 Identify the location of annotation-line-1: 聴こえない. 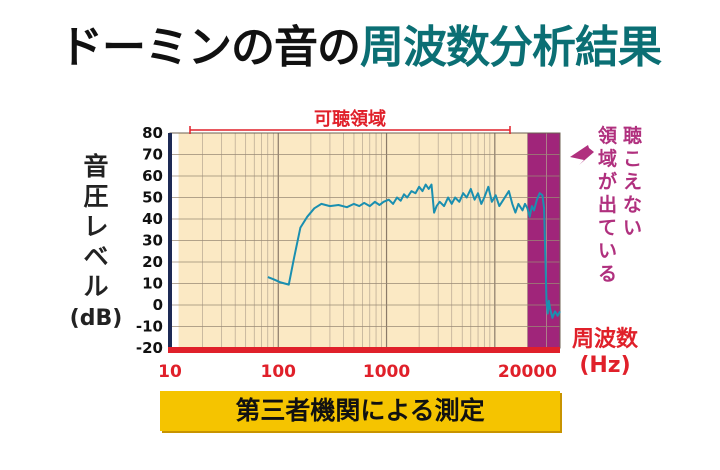
(633, 182).